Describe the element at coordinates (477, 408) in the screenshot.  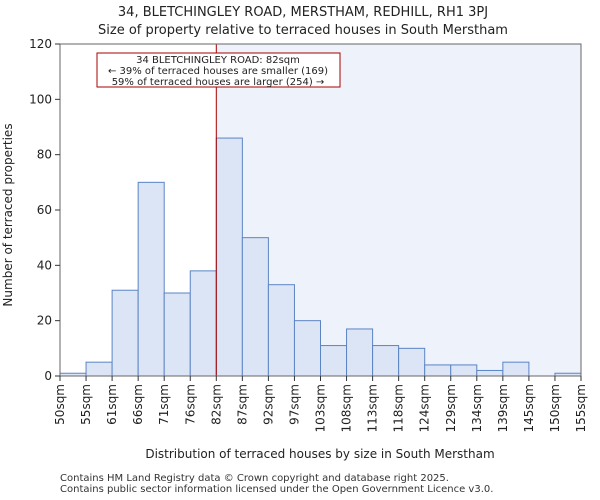
I see `x-tick-label-134sqm: 134sqm` at that location.